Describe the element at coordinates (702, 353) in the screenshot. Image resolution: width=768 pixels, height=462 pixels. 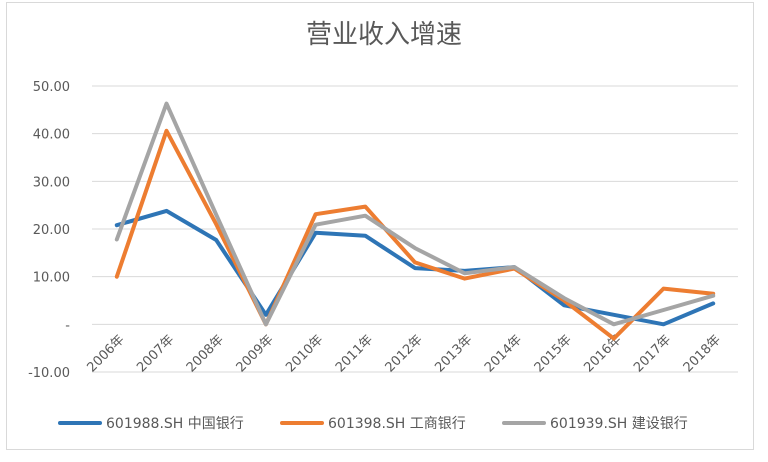
I see `x-tick-label: 2018年` at that location.